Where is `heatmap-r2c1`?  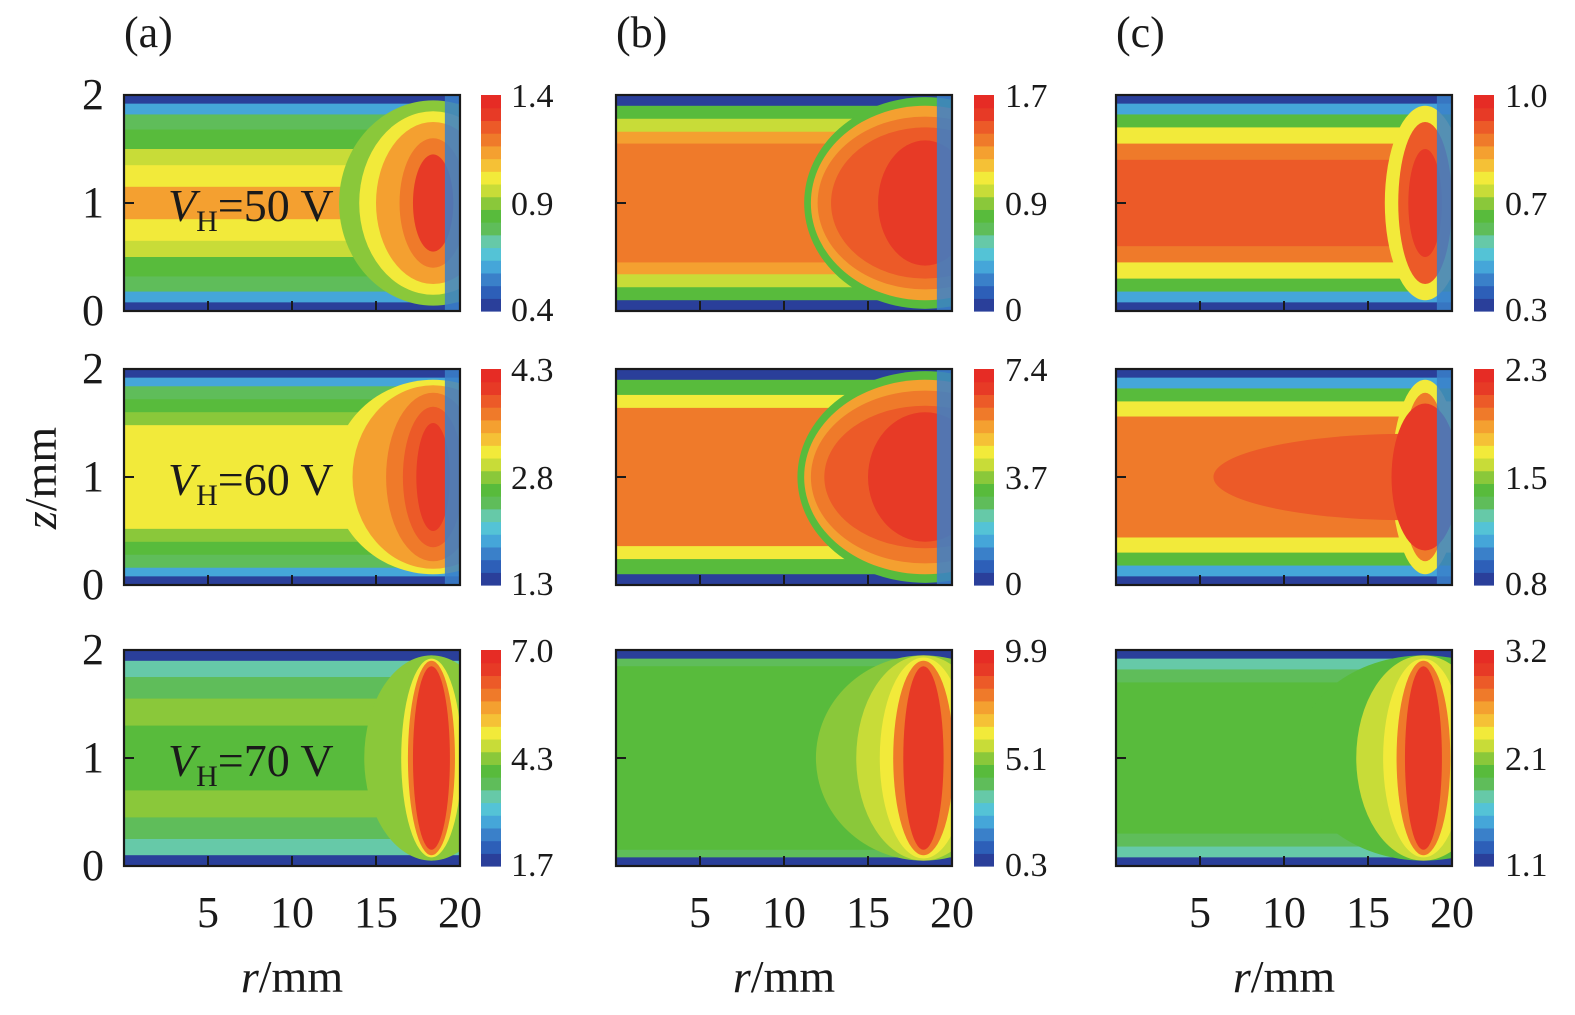 heatmap-r2c1 is located at coordinates (784, 758).